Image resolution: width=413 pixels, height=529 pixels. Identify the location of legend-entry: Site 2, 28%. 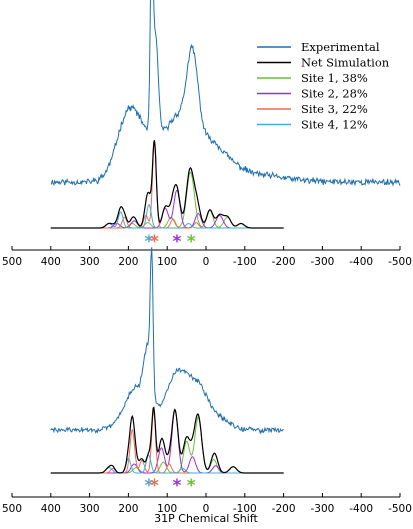
(334, 94).